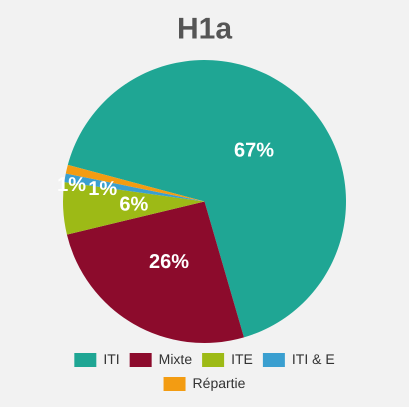 This screenshot has height=407, width=409. What do you see at coordinates (134, 205) in the screenshot?
I see `data-label: 6%` at bounding box center [134, 205].